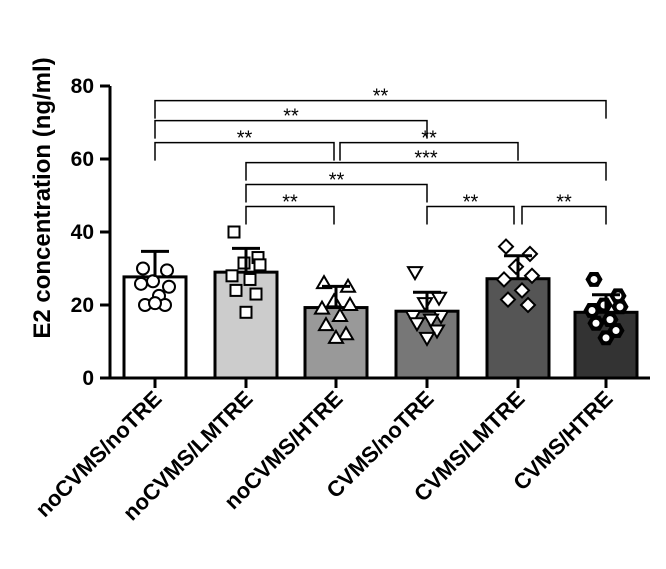  I want to click on y-axis-title: E2 concentration (ng/ml), so click(42, 197).